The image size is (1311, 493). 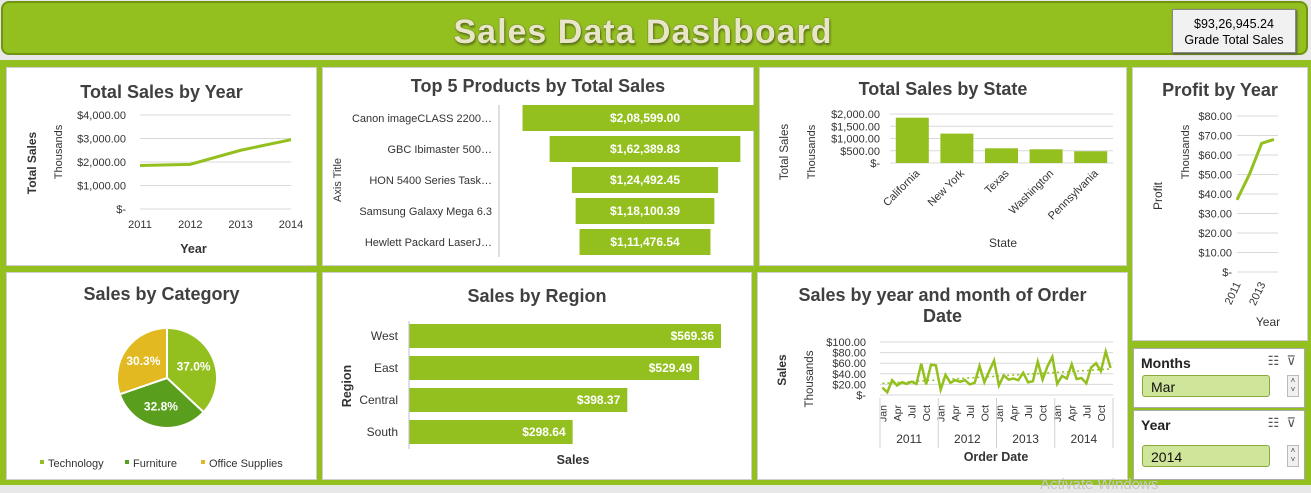 I want to click on category-label: South, so click(x=382, y=432).